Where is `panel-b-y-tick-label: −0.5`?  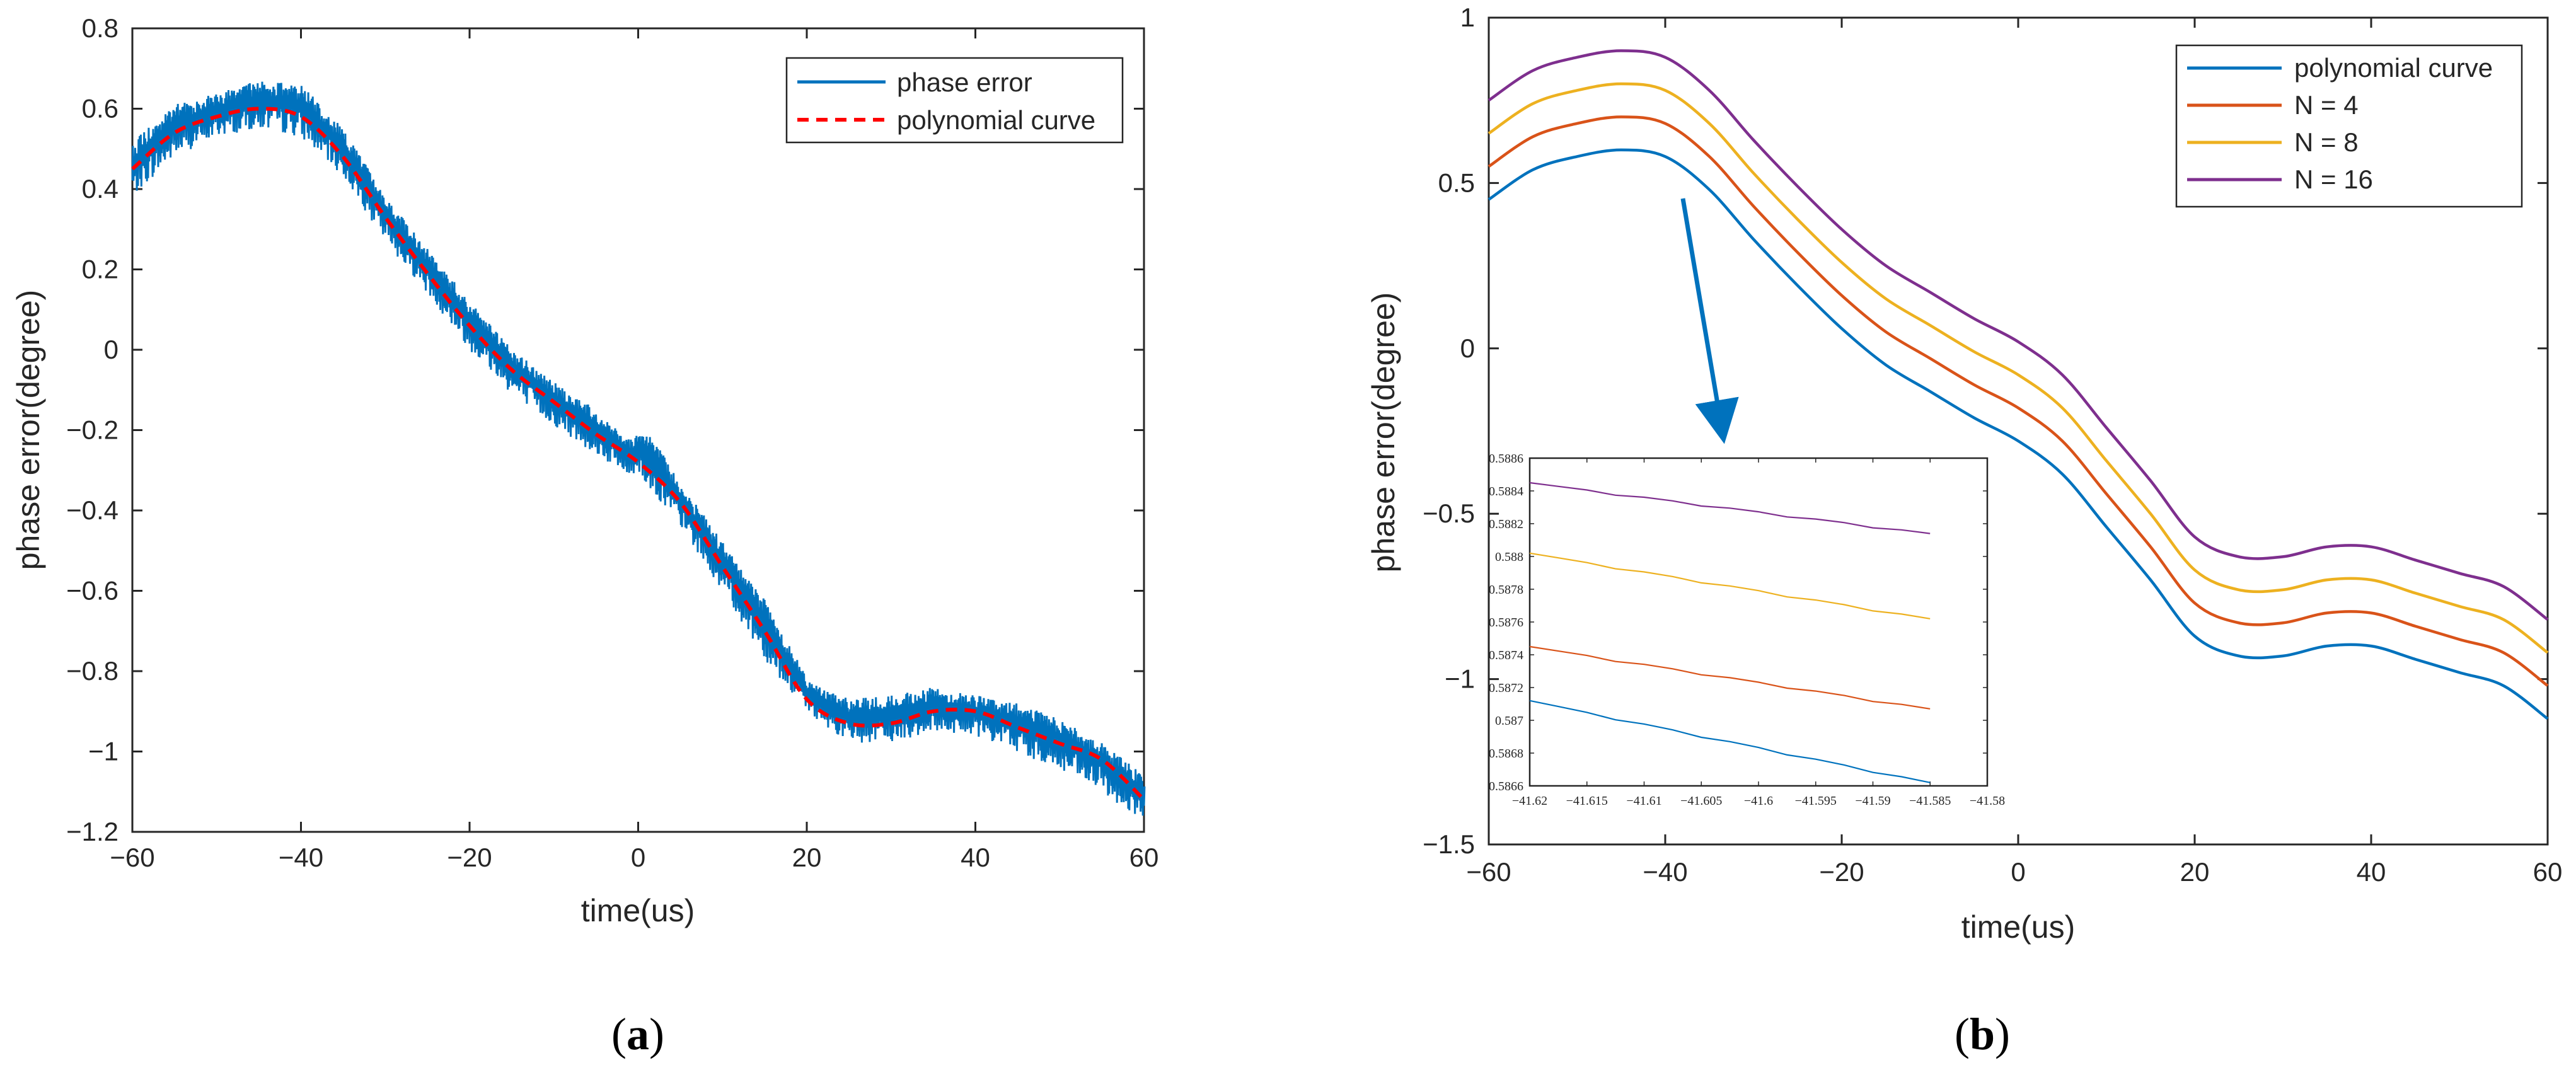
panel-b-y-tick-label: −0.5 is located at coordinates (1449, 513).